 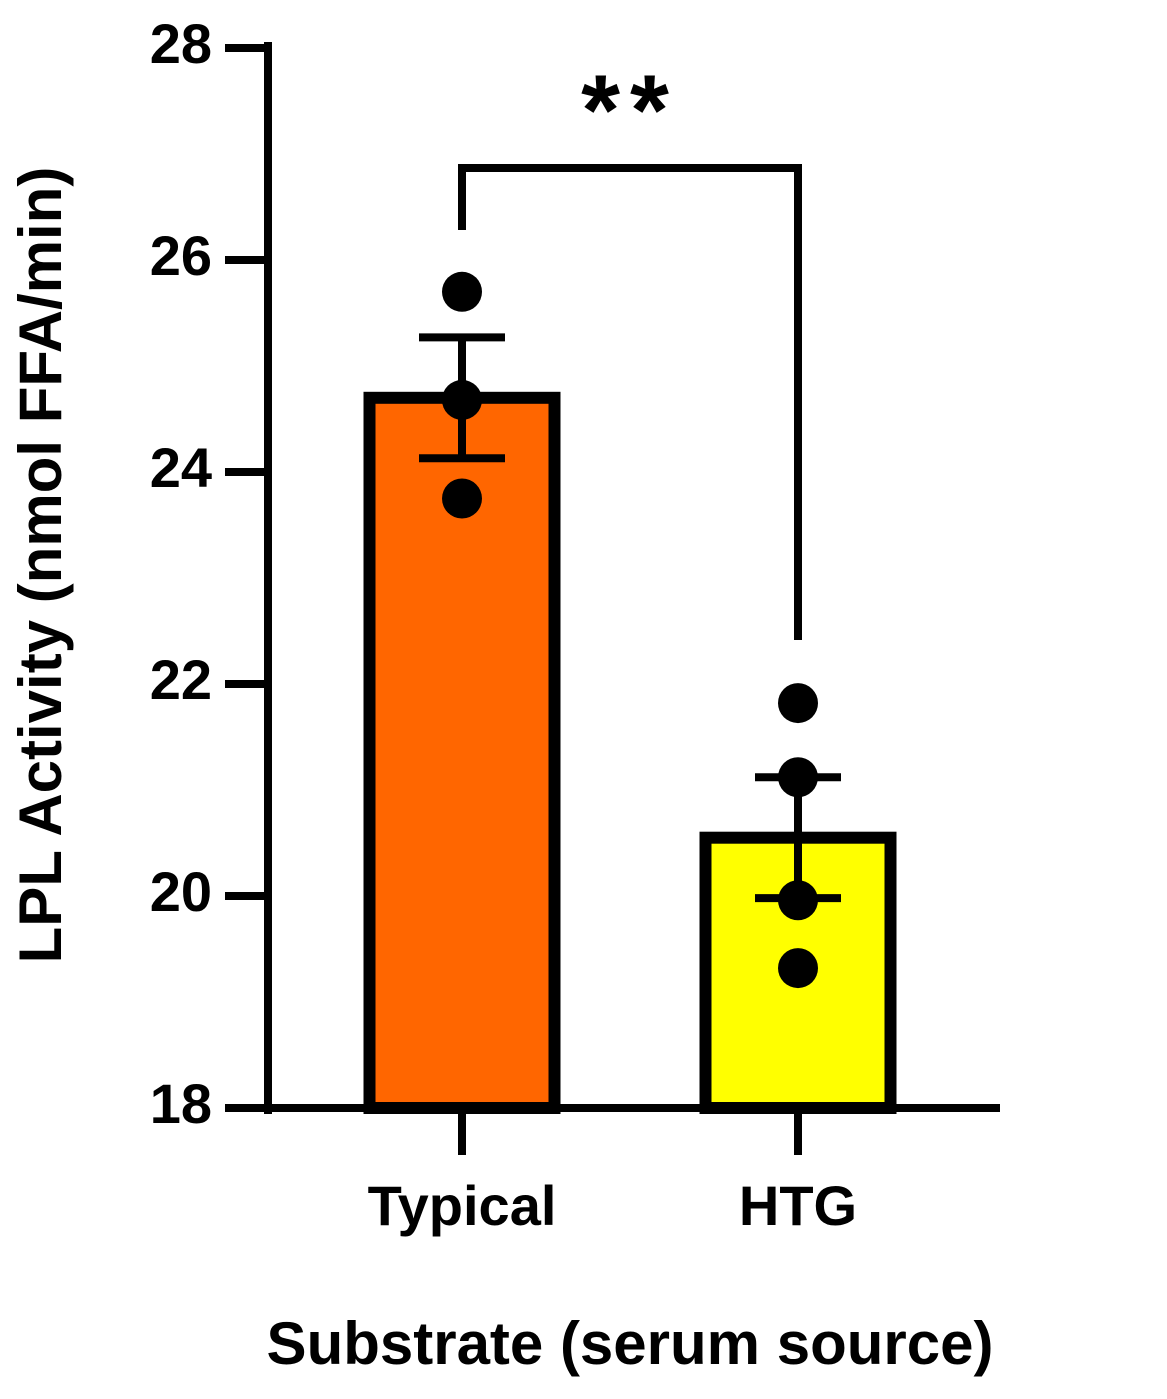 I want to click on y-tick-label: 20, so click(x=181, y=891).